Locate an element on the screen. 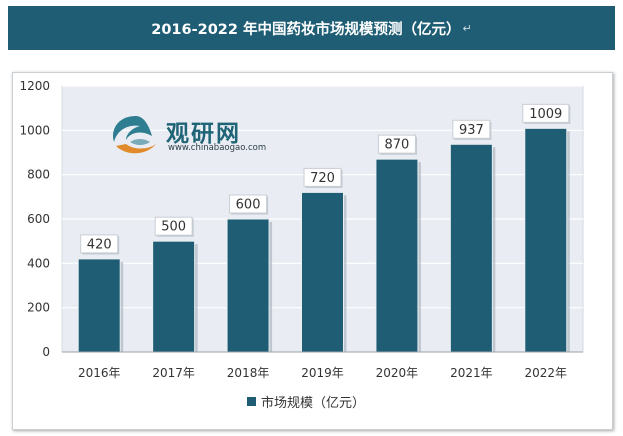 The image size is (623, 436). data-label: 1009 is located at coordinates (545, 114).